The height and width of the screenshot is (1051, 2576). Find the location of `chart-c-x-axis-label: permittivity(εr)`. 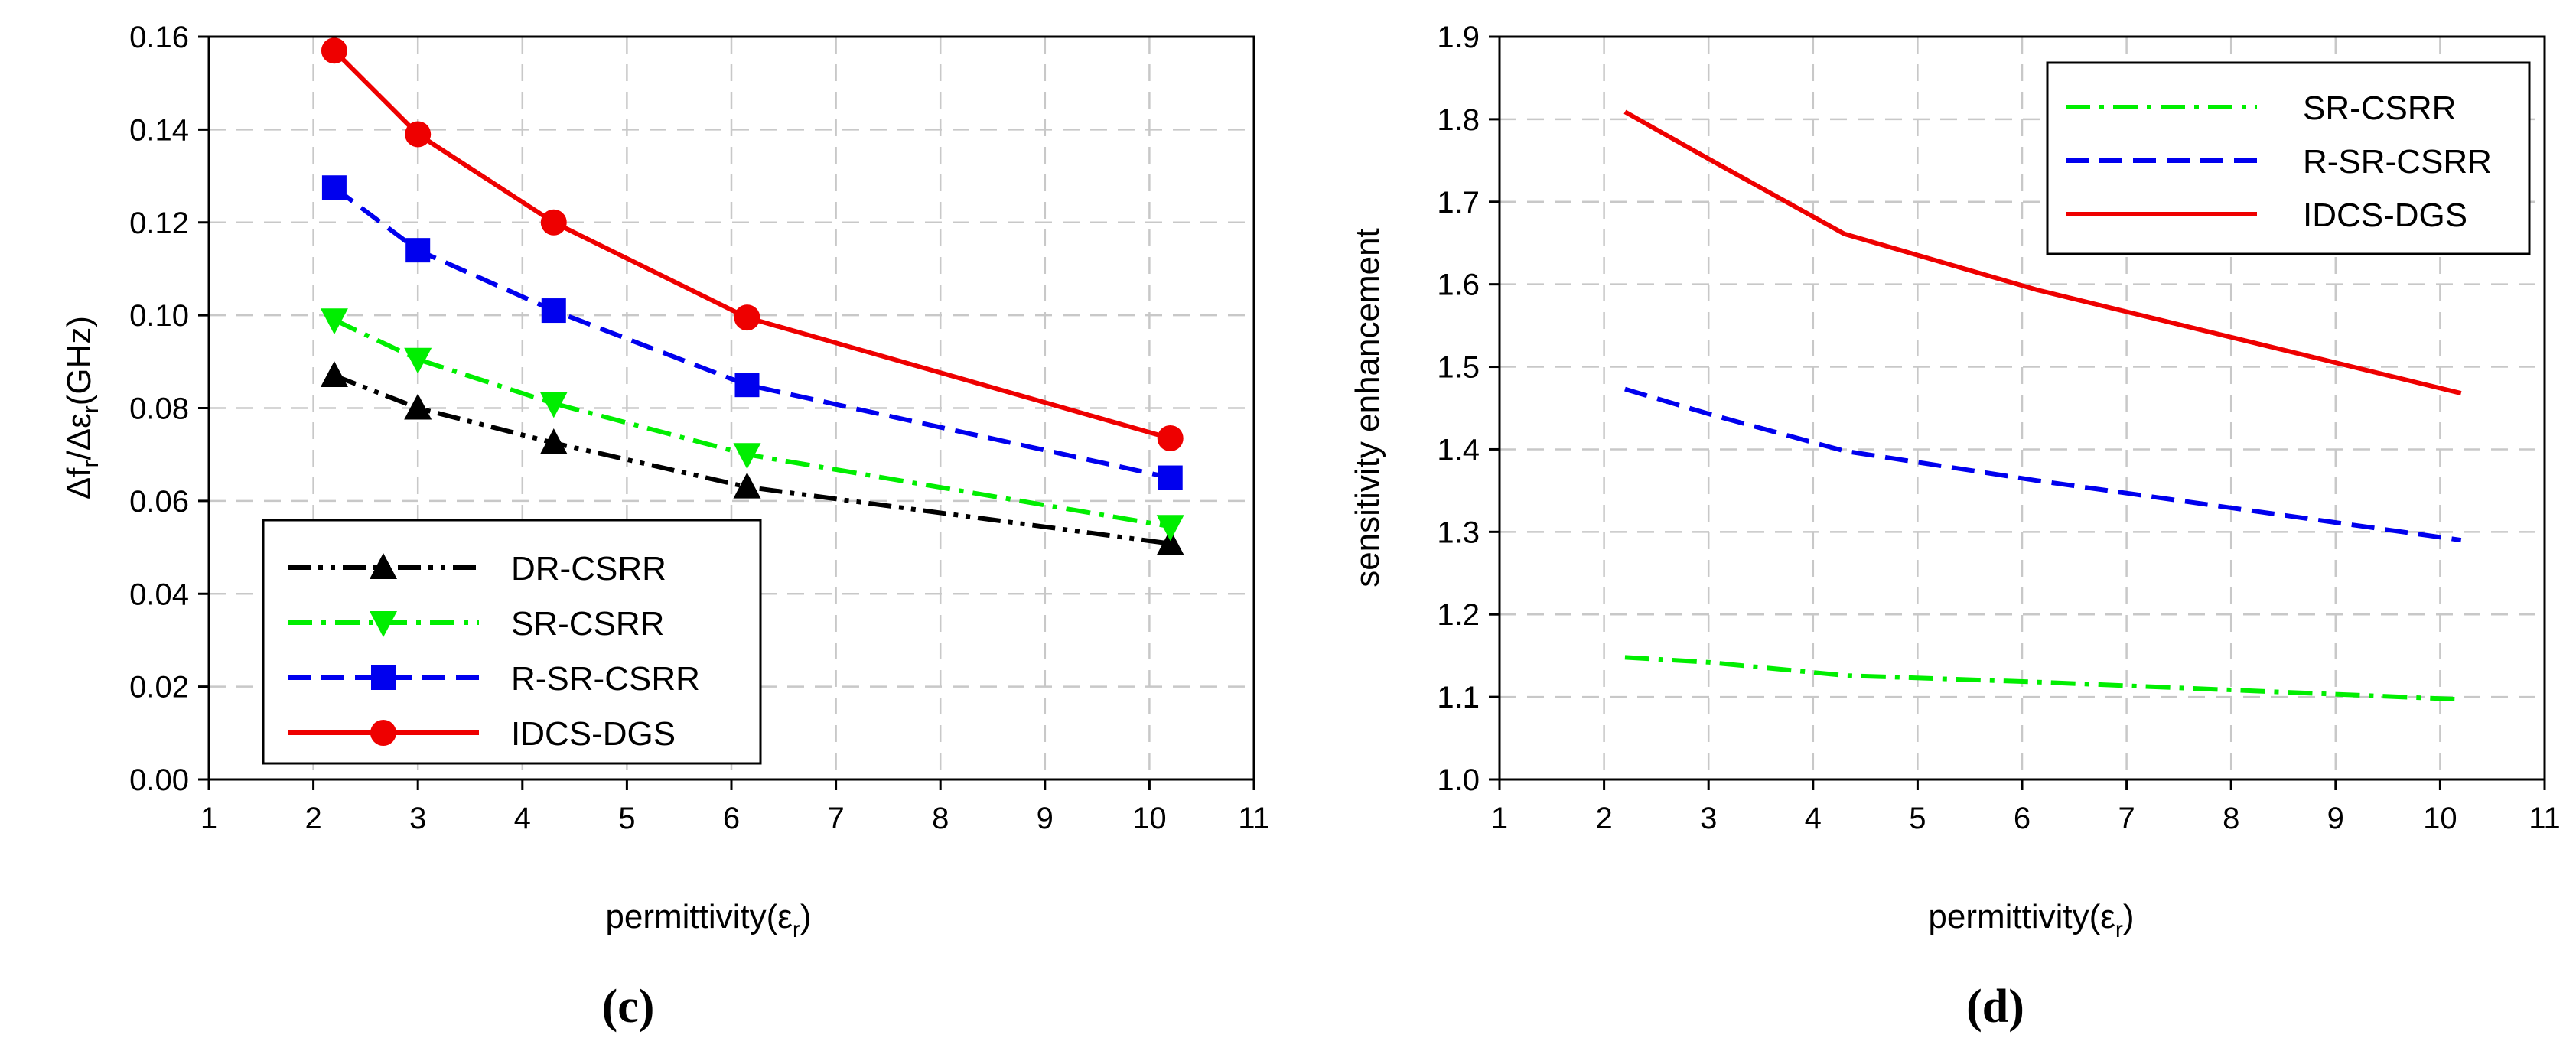

chart-c-x-axis-label: permittivity(εr) is located at coordinates (708, 920).